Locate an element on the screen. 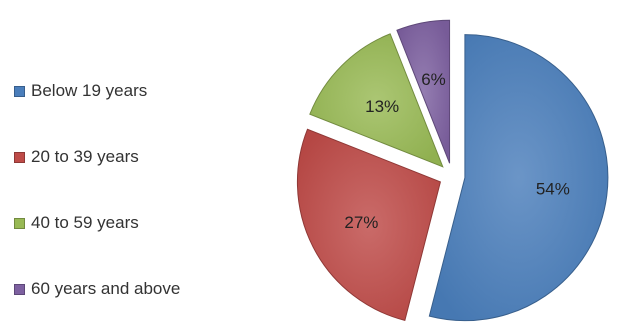 This screenshot has height=334, width=622. legend-label: 40 to 59 years is located at coordinates (85, 222).